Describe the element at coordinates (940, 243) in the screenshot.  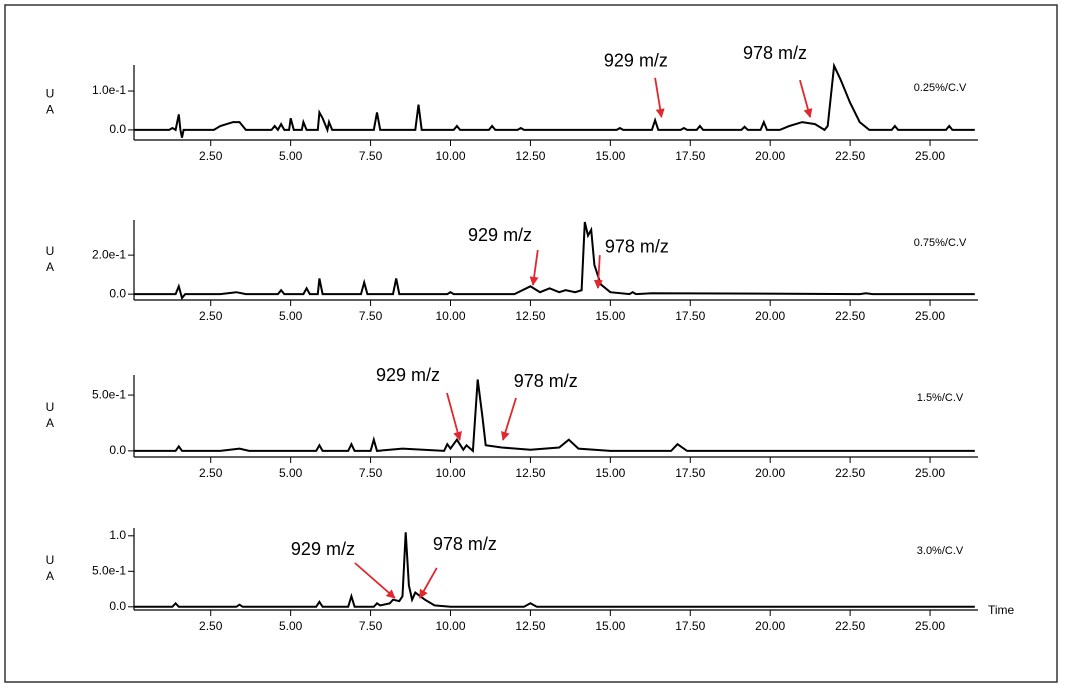
I see `condition-label: 0.75%/C.V` at that location.